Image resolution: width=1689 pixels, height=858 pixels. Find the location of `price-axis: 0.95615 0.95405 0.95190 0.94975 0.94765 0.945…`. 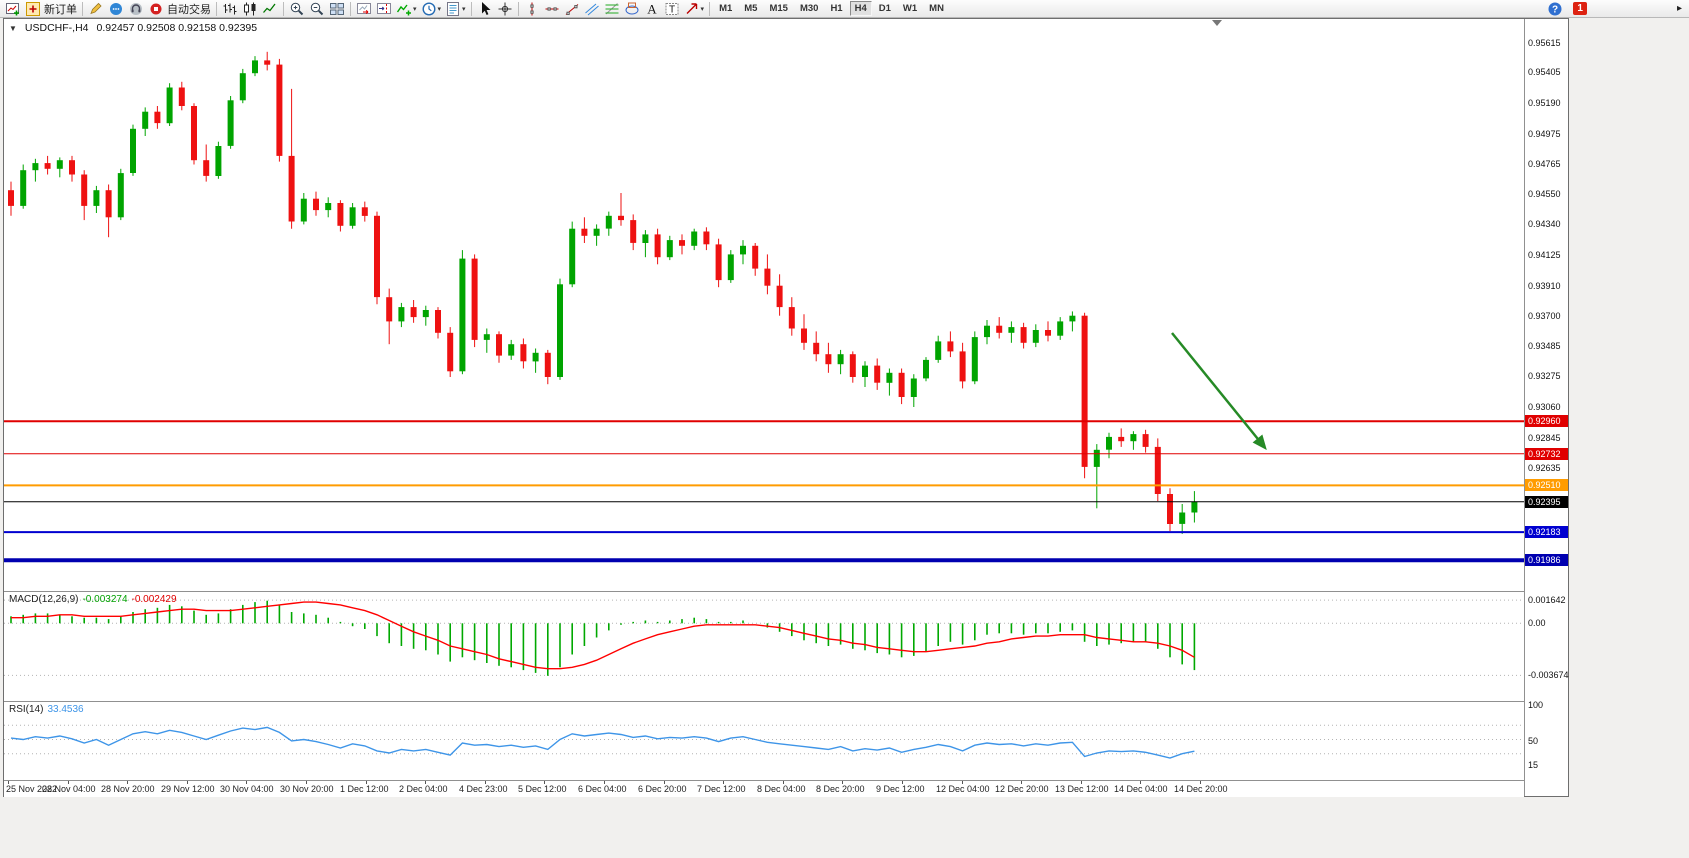

price-axis: 0.95615 0.95405 0.95190 0.94975 0.94765 0.945… is located at coordinates (1546, 407).